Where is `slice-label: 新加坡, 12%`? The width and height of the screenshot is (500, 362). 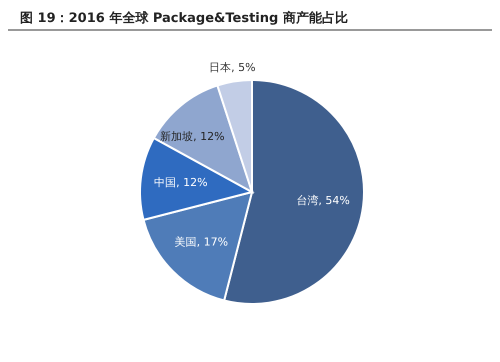 slice-label: 新加坡, 12% is located at coordinates (192, 136).